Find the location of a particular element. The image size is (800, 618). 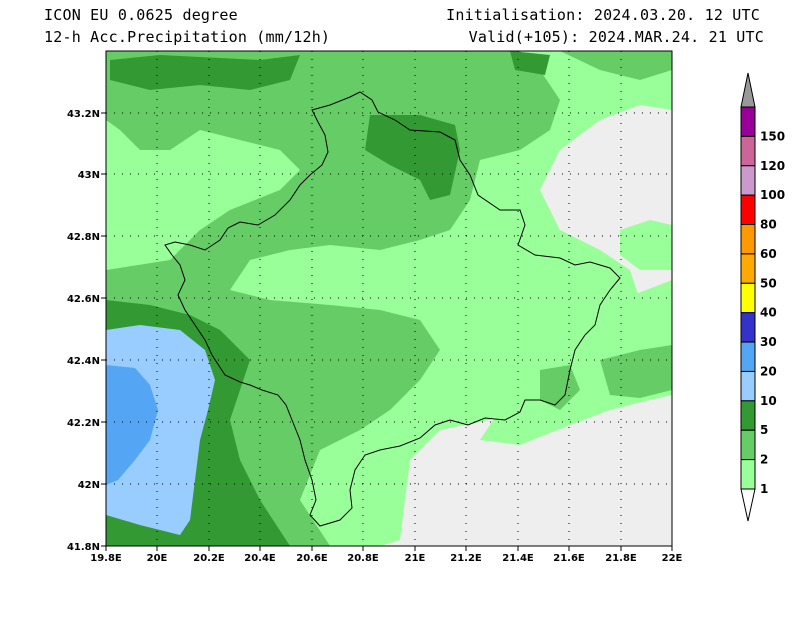

y-tick-label: 42.6N is located at coordinates (83, 299).